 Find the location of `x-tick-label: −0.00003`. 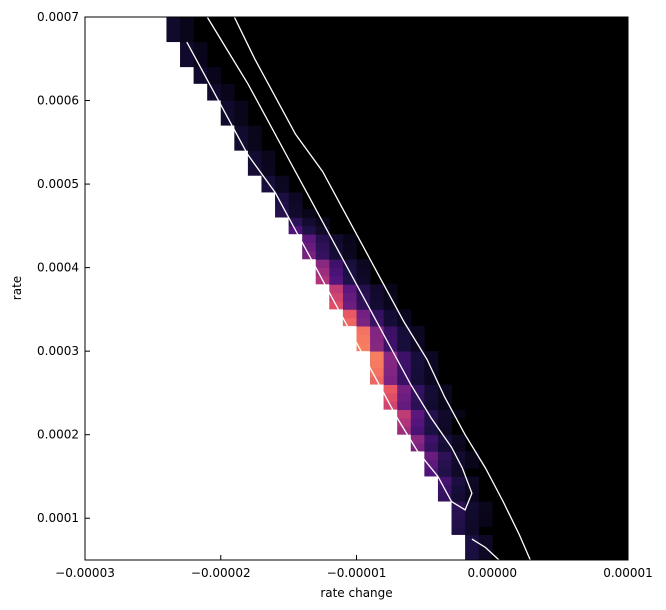

x-tick-label: −0.00003 is located at coordinates (85, 573).